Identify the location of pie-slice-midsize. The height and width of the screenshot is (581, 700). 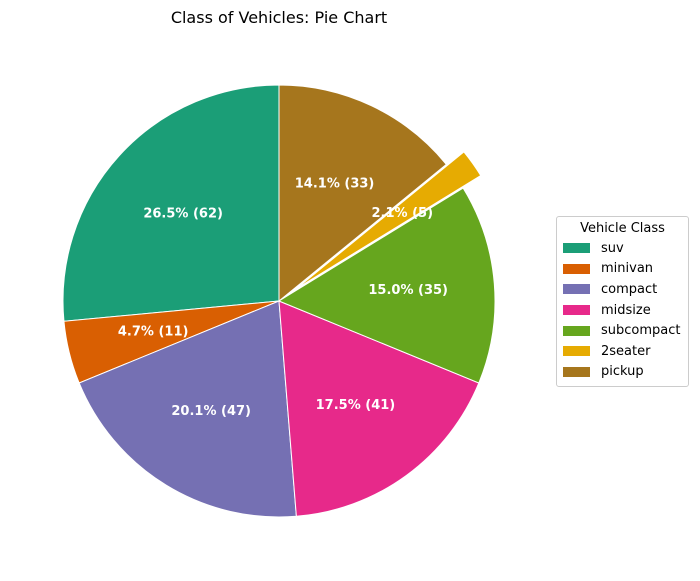
(379, 408).